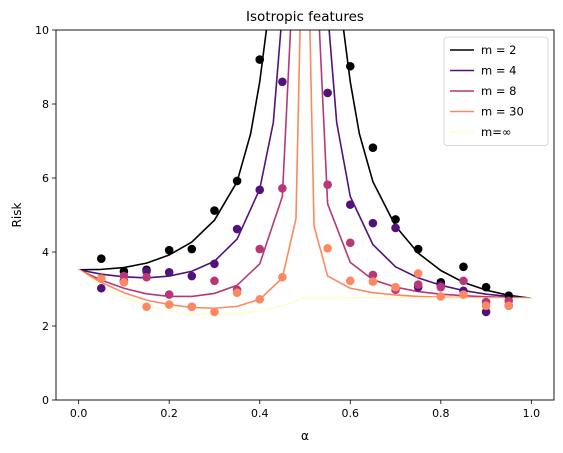  What do you see at coordinates (532, 413) in the screenshot?
I see `x-tick-label: 1.0` at bounding box center [532, 413].